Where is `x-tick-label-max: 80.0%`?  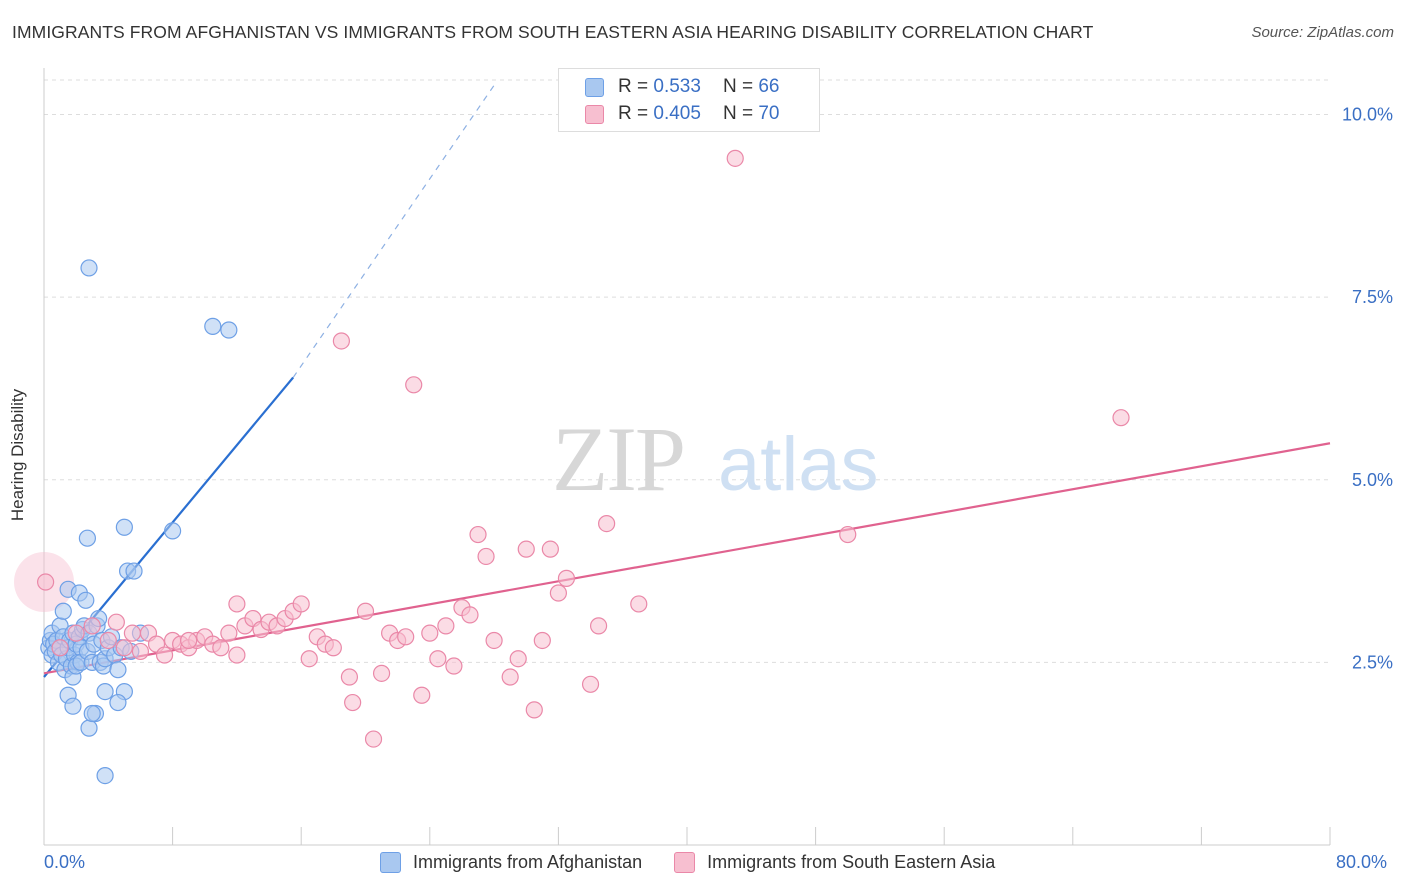 x-tick-label-max: 80.0% is located at coordinates (1362, 862).